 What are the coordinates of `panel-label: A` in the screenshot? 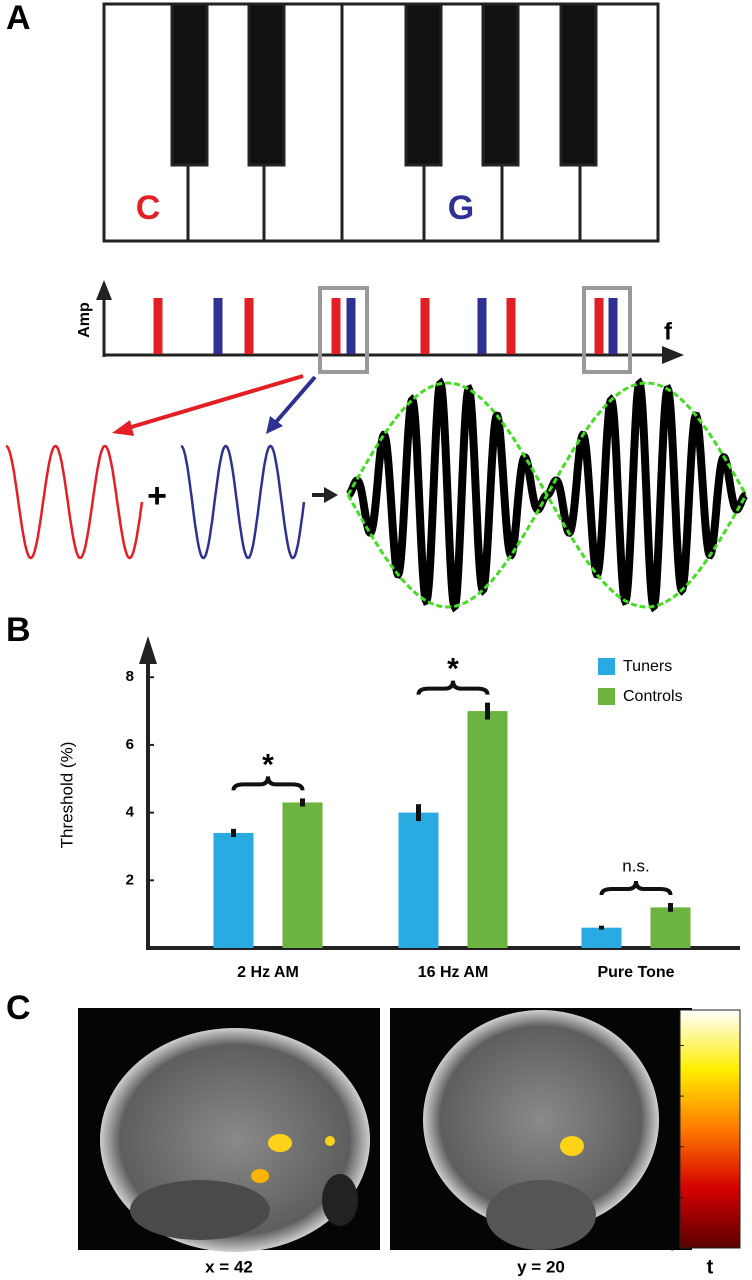 It's located at (18, 18).